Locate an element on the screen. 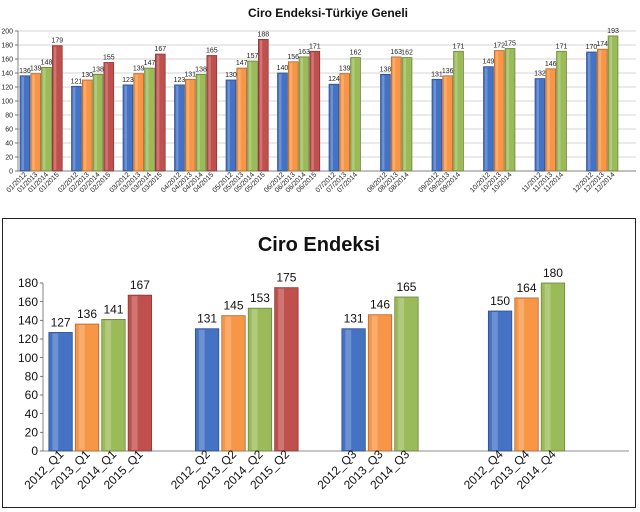 This screenshot has height=512, width=640. data-label: 132 is located at coordinates (540, 74).